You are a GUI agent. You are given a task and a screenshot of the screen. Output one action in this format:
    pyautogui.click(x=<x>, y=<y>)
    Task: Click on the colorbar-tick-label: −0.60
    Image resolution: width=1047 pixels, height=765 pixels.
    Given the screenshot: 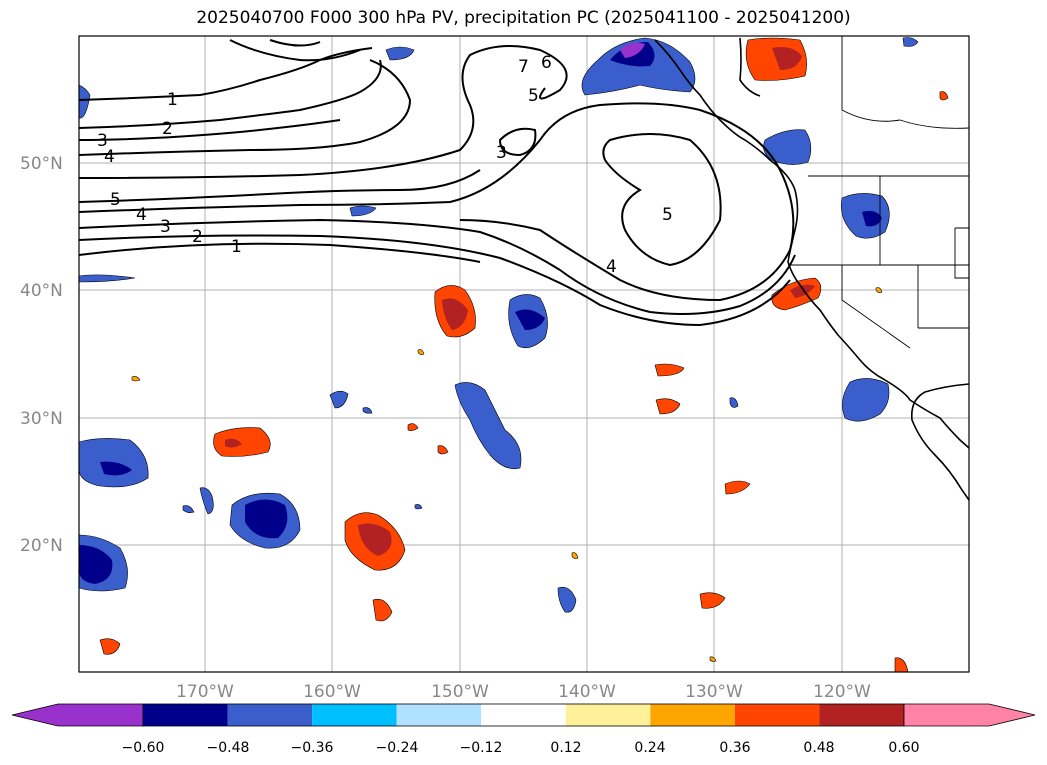 What is the action you would take?
    pyautogui.click(x=143, y=748)
    